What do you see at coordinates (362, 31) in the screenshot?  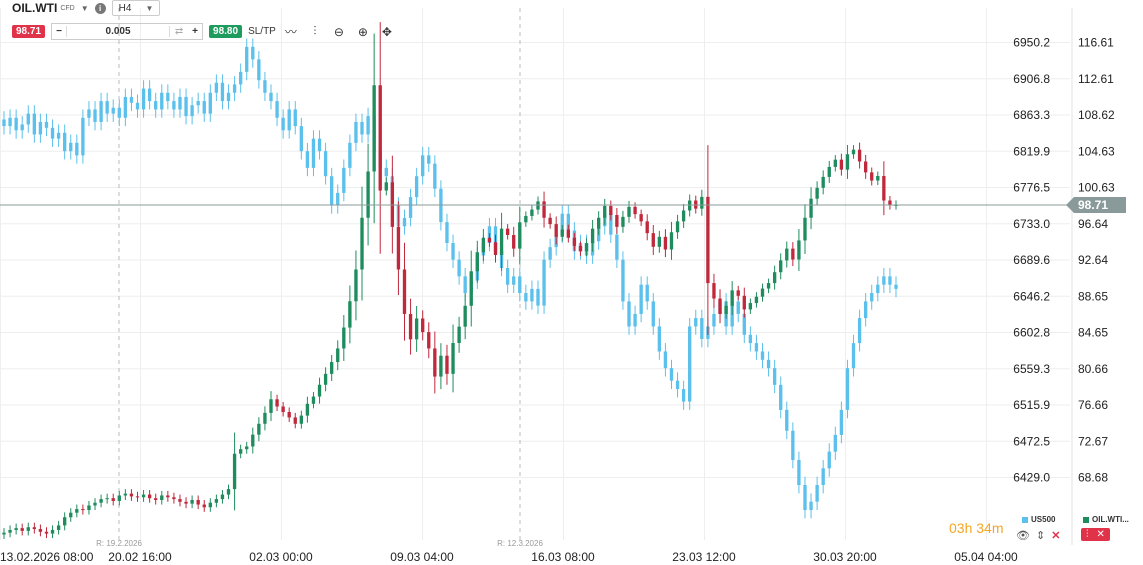 I see `zoom-in-icon: ⊕` at bounding box center [362, 31].